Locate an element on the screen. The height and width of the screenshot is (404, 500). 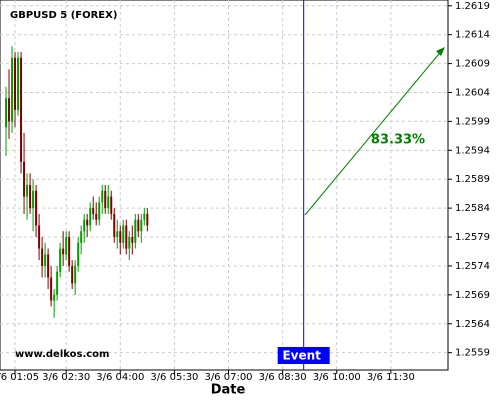
x-tick-label: 3/6 05:30 is located at coordinates (174, 377).